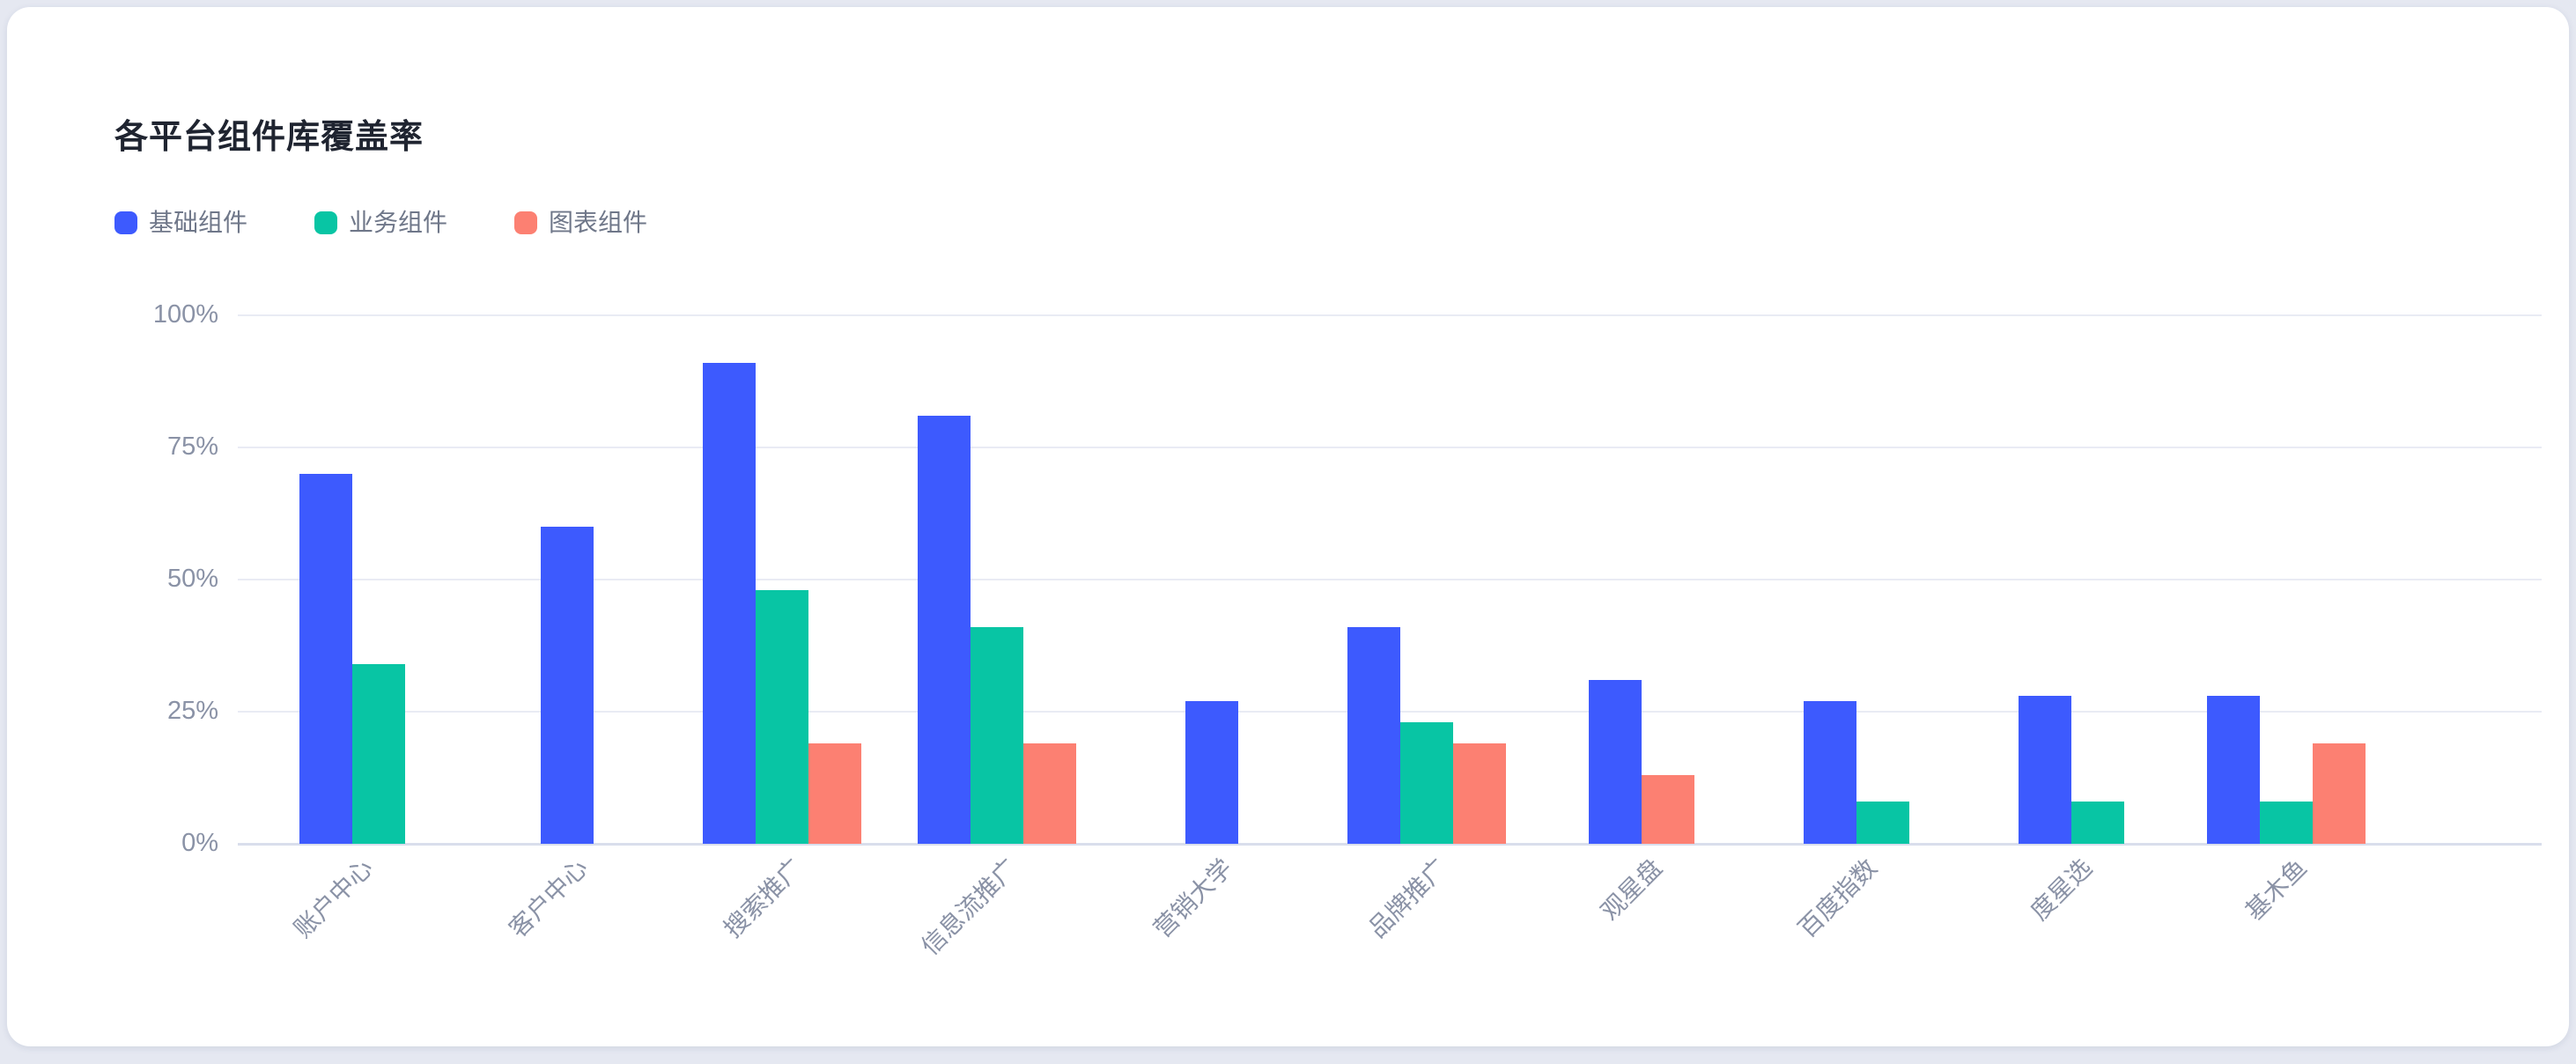 The image size is (2576, 1064). Describe the element at coordinates (2045, 770) in the screenshot. I see `bar-基础组件-度星选` at that location.